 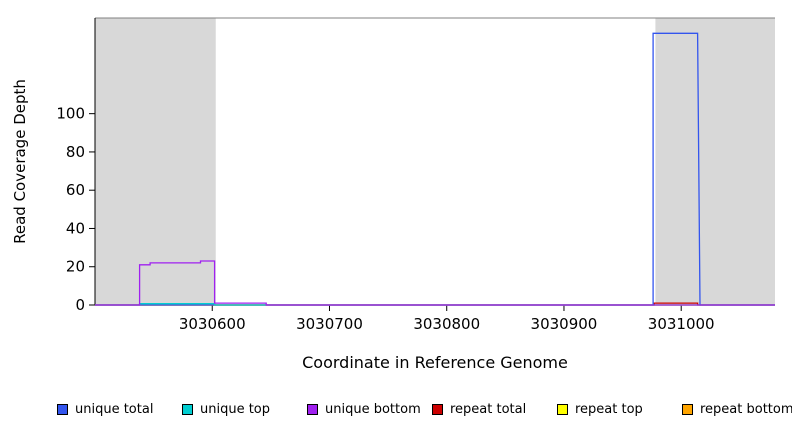 I want to click on legend-item-unique-total: unique total, so click(x=119, y=409).